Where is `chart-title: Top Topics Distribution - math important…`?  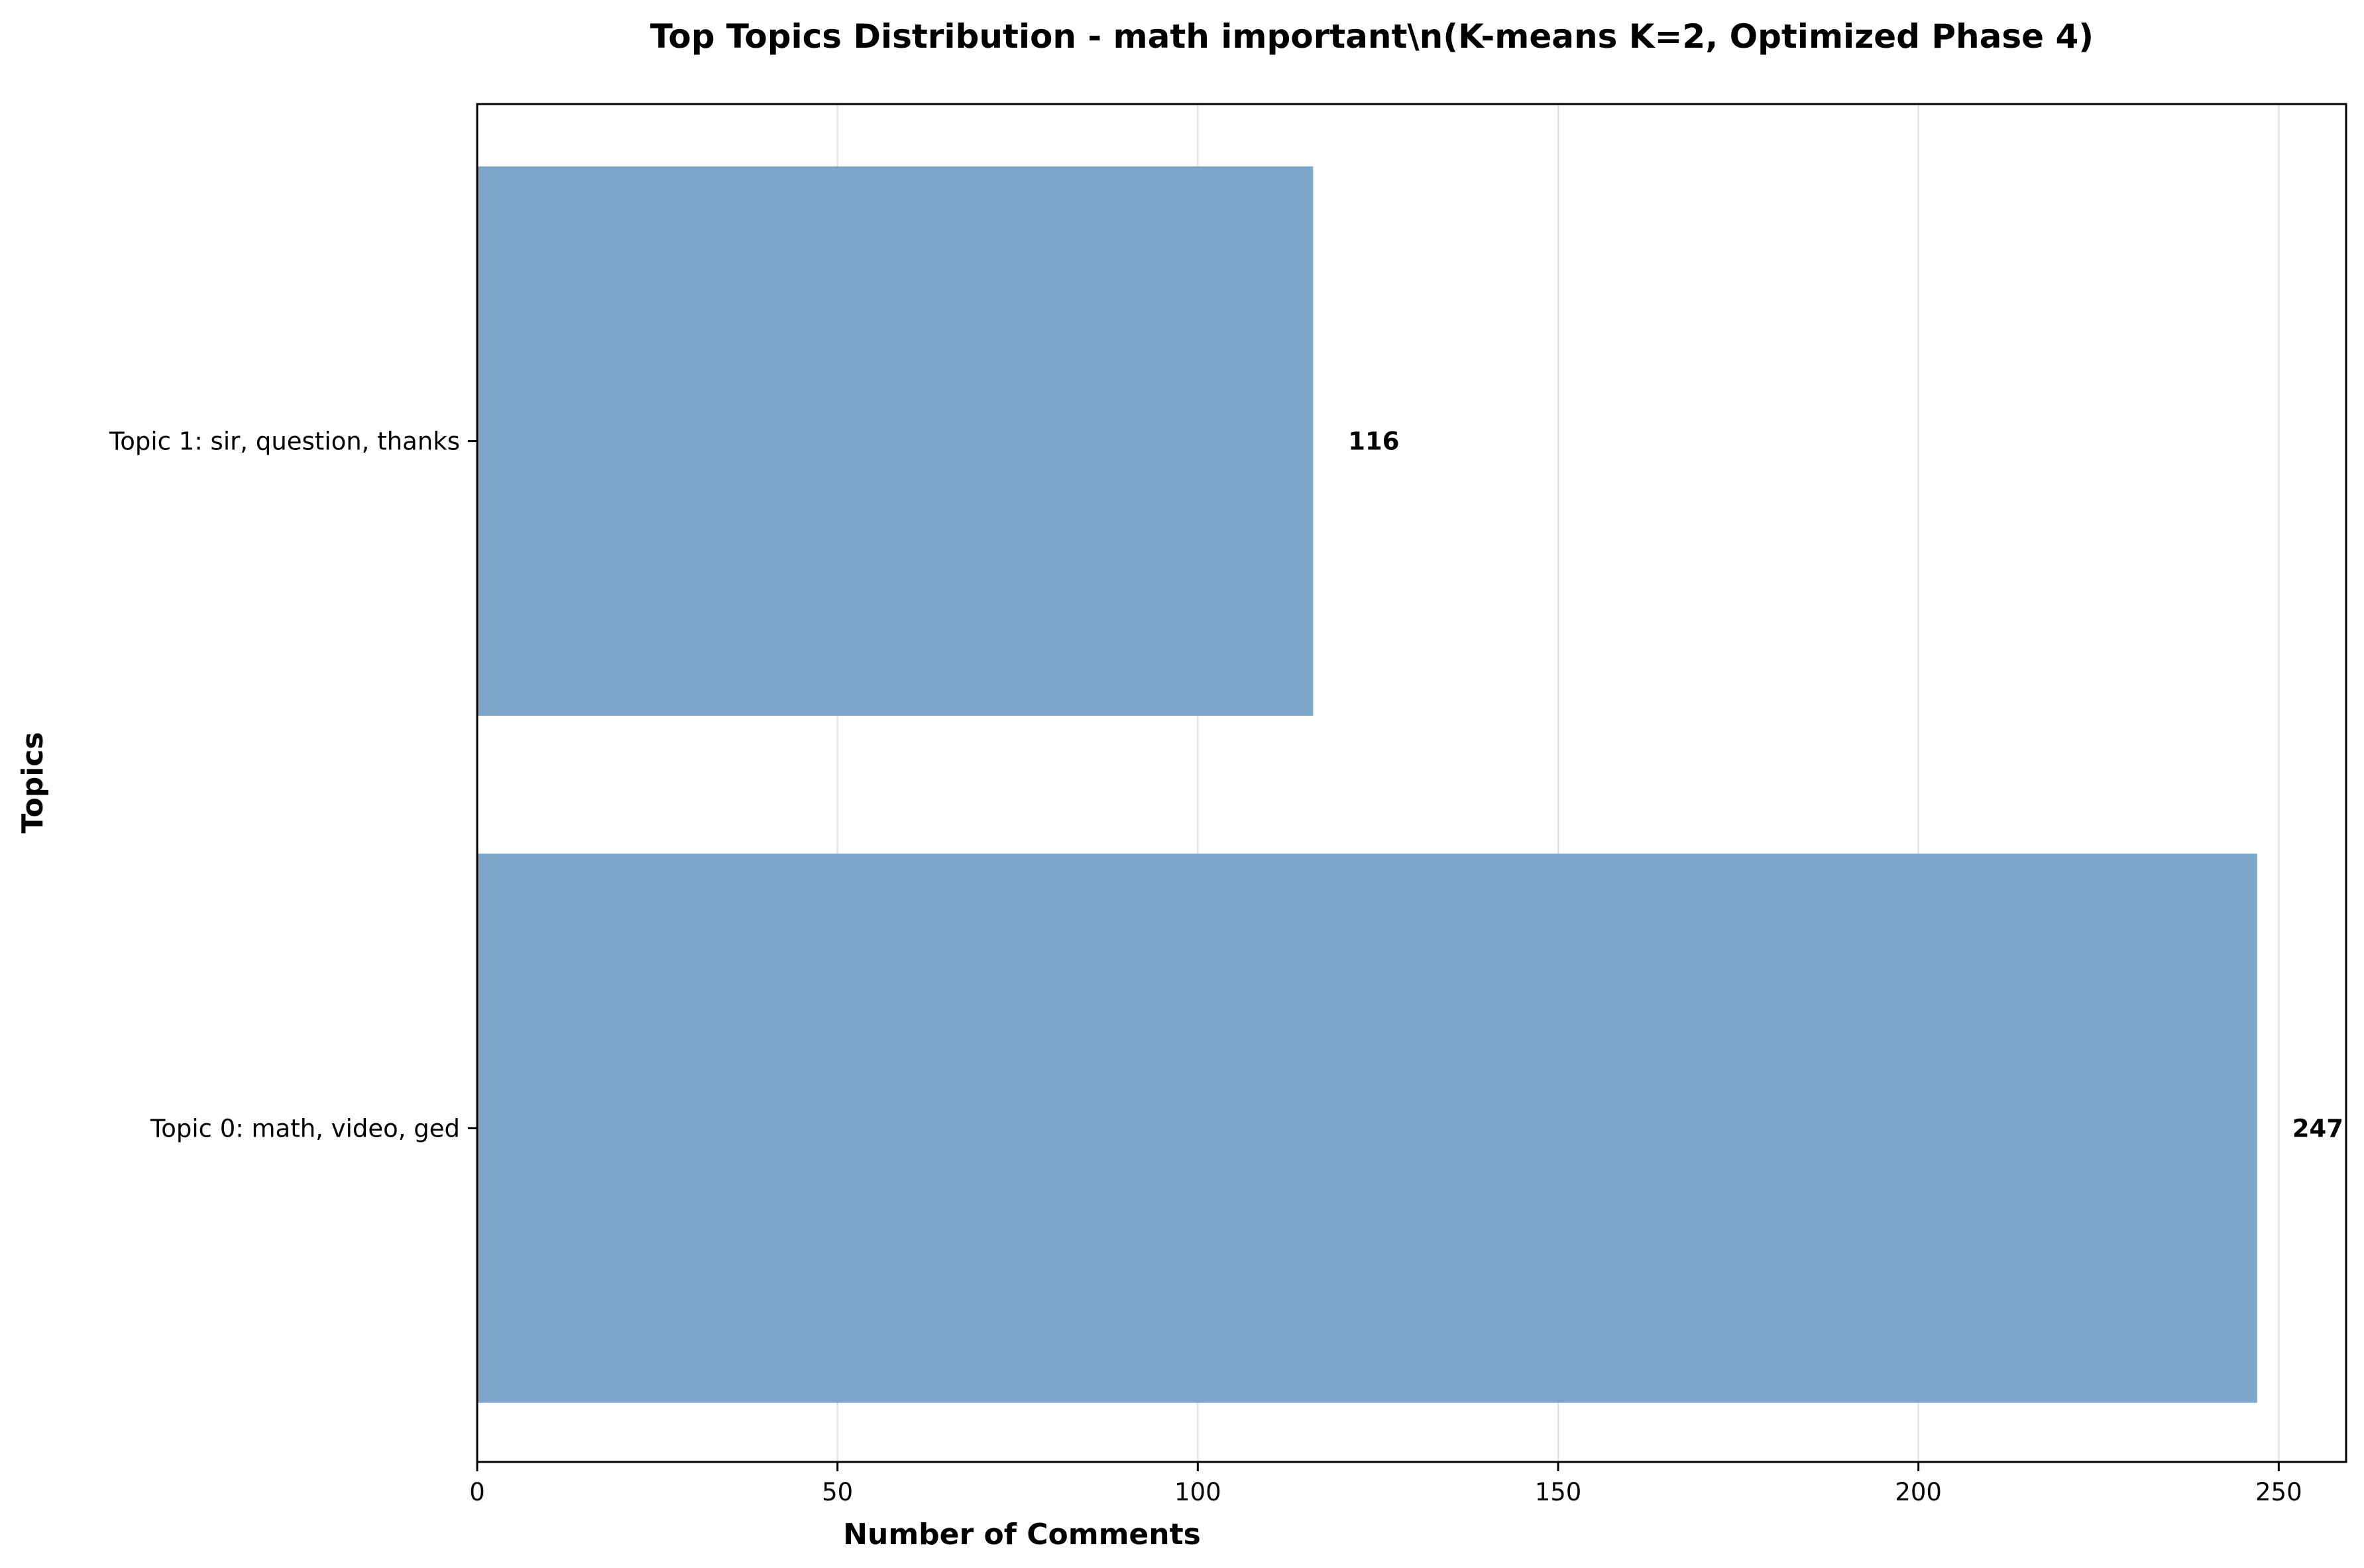 chart-title: Top Topics Distribution - math important… is located at coordinates (1372, 36).